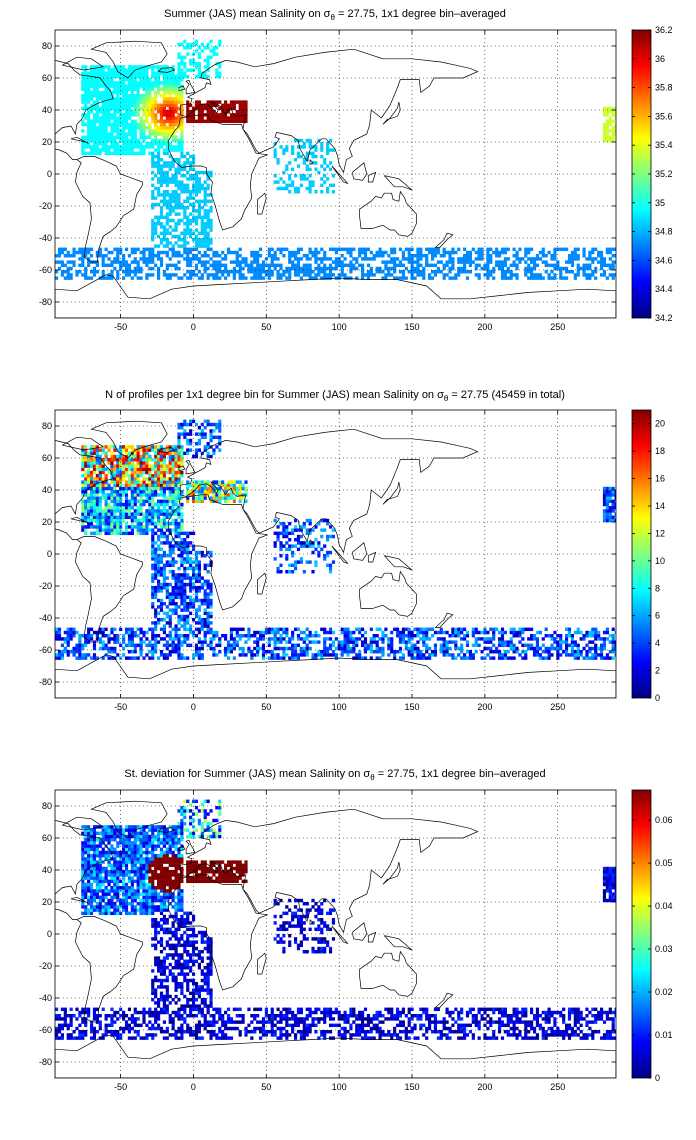 This screenshot has height=1140, width=696. Describe the element at coordinates (329, 111) in the screenshot. I see `coastline` at that location.